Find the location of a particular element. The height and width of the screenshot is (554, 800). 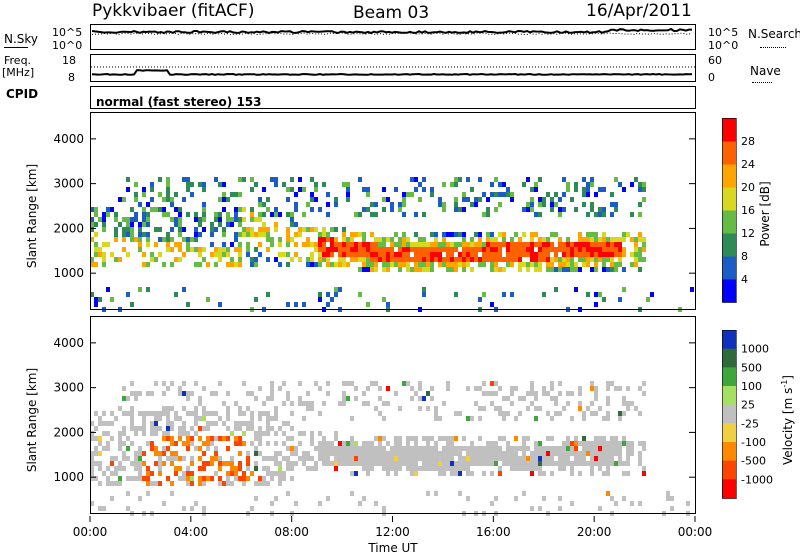

nsky-line is located at coordinates (391, 31).